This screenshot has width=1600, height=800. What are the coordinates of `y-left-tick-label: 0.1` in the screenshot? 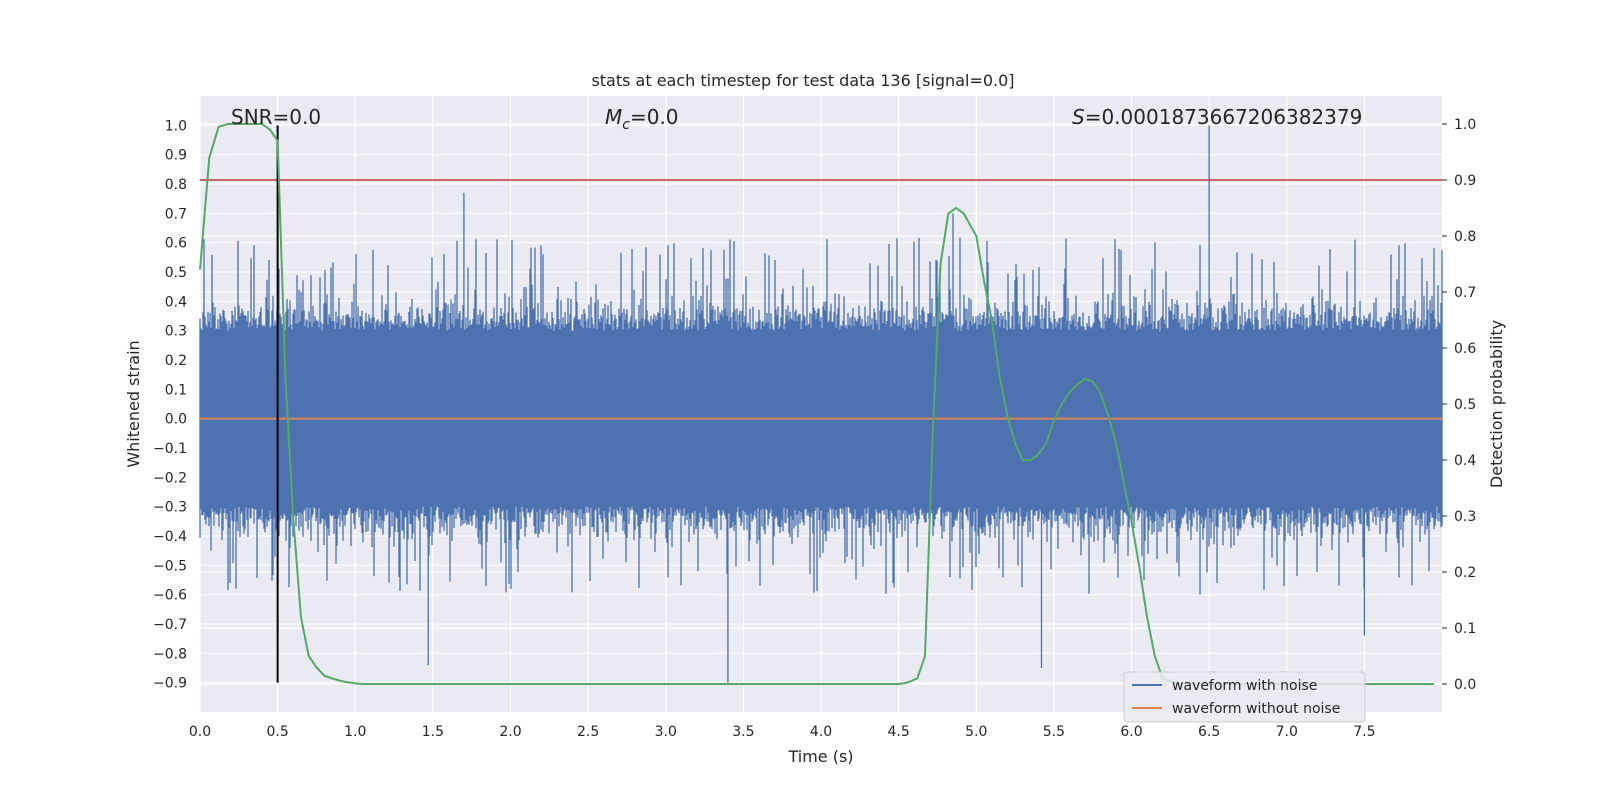 It's located at (176, 390).